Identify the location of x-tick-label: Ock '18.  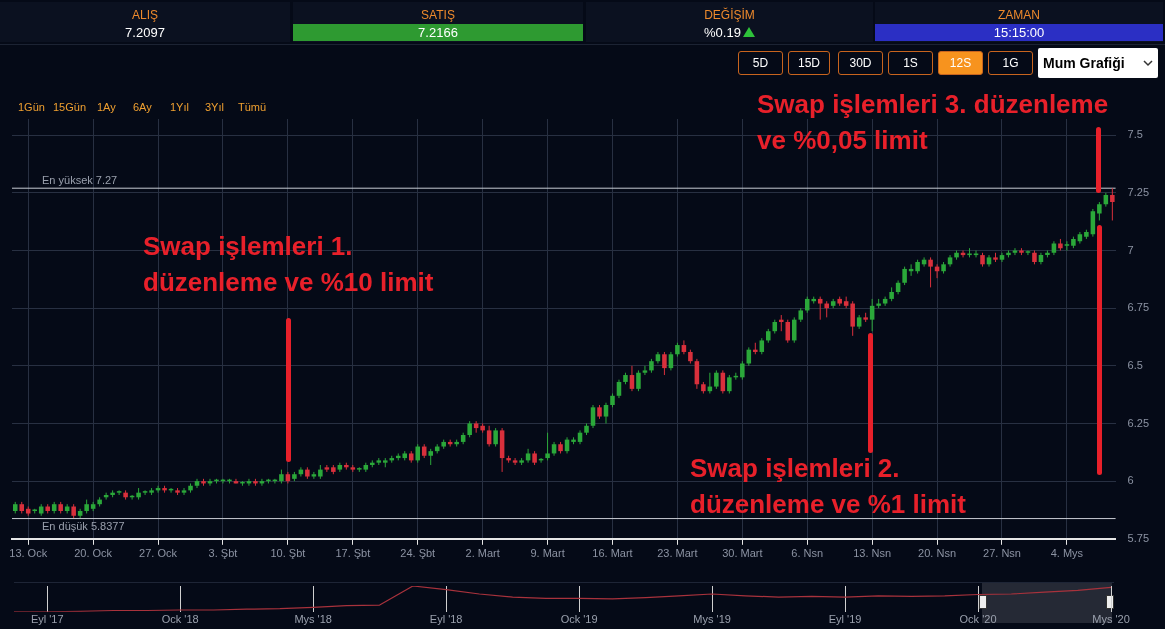
(180, 619).